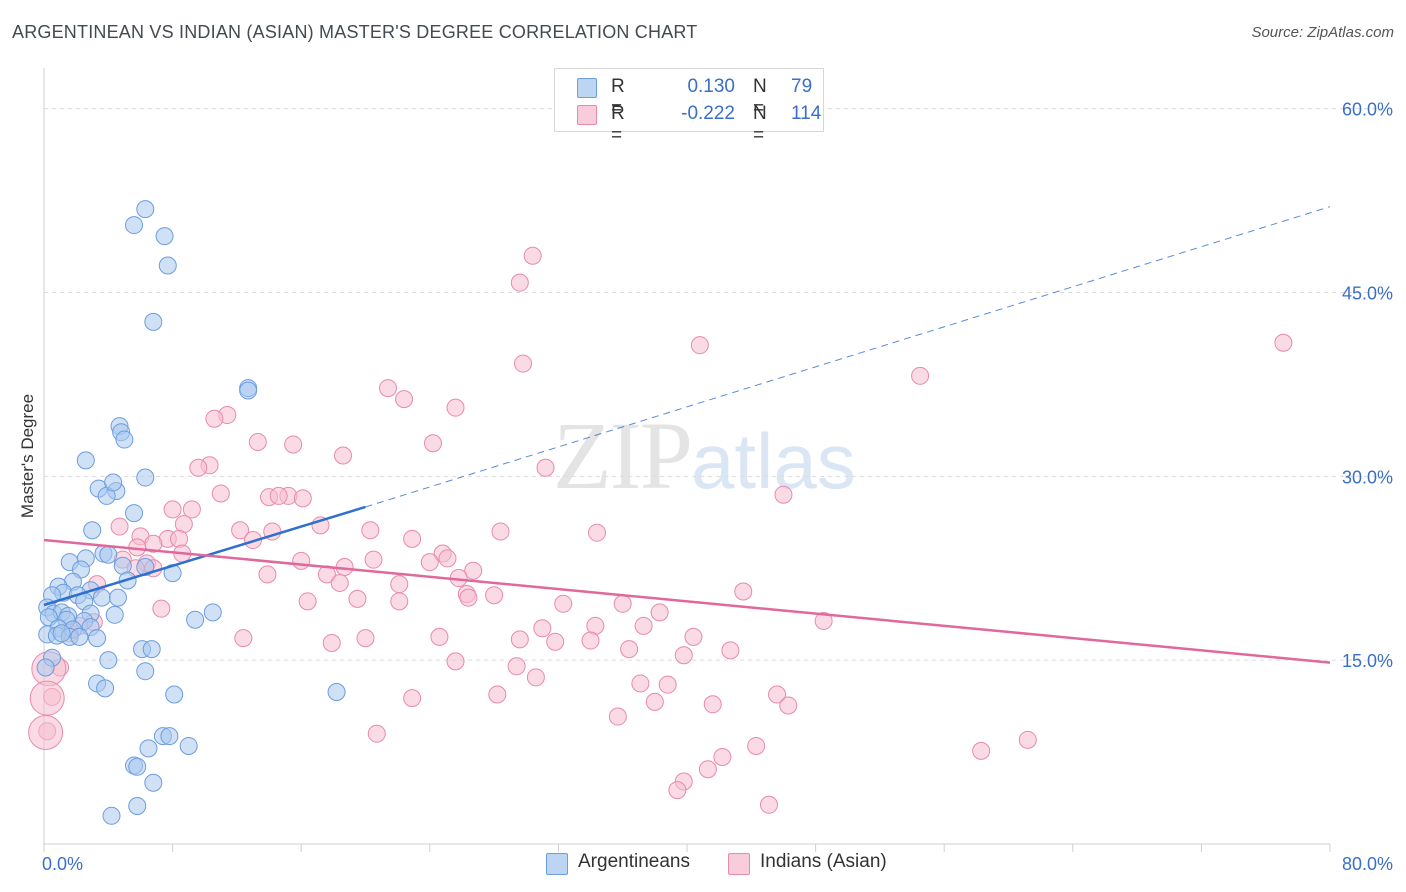 This screenshot has height=892, width=1406. What do you see at coordinates (687, 601) in the screenshot?
I see `indian-trend-line` at bounding box center [687, 601].